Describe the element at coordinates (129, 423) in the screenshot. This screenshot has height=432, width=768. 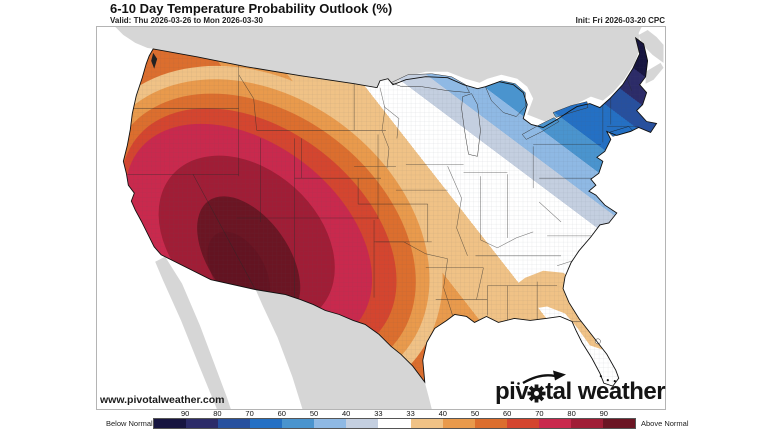
I see `below-normal-label: Below Normal` at that location.